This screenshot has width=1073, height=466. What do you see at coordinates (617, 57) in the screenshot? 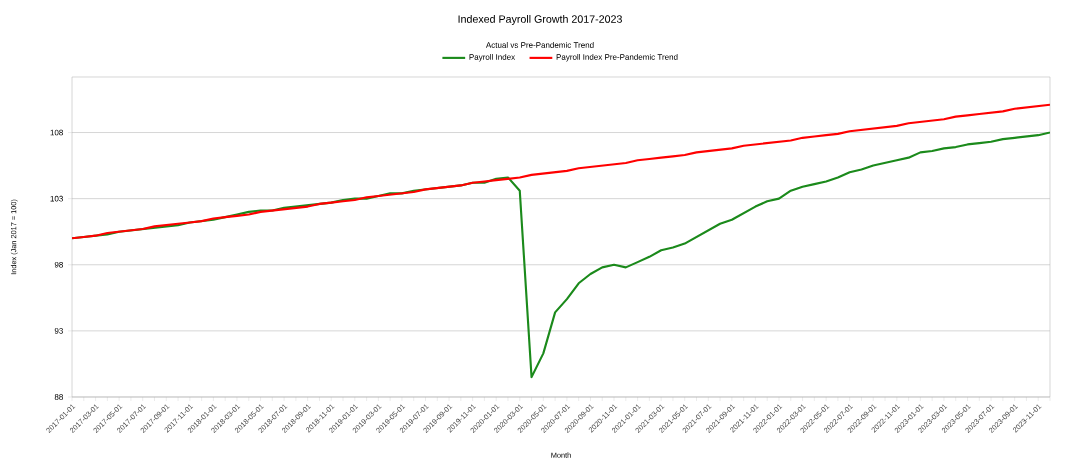
I see `legend-label: Payroll Index Pre-Pandemic Trend` at bounding box center [617, 57].